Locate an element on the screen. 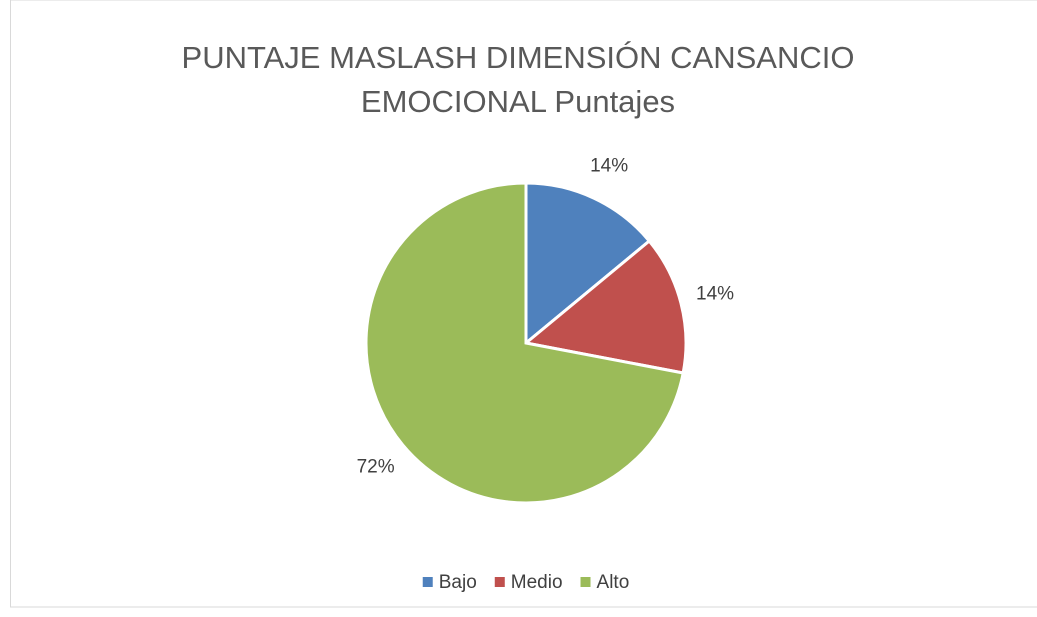 This screenshot has width=1037, height=617. legend-label: Medio is located at coordinates (537, 582).